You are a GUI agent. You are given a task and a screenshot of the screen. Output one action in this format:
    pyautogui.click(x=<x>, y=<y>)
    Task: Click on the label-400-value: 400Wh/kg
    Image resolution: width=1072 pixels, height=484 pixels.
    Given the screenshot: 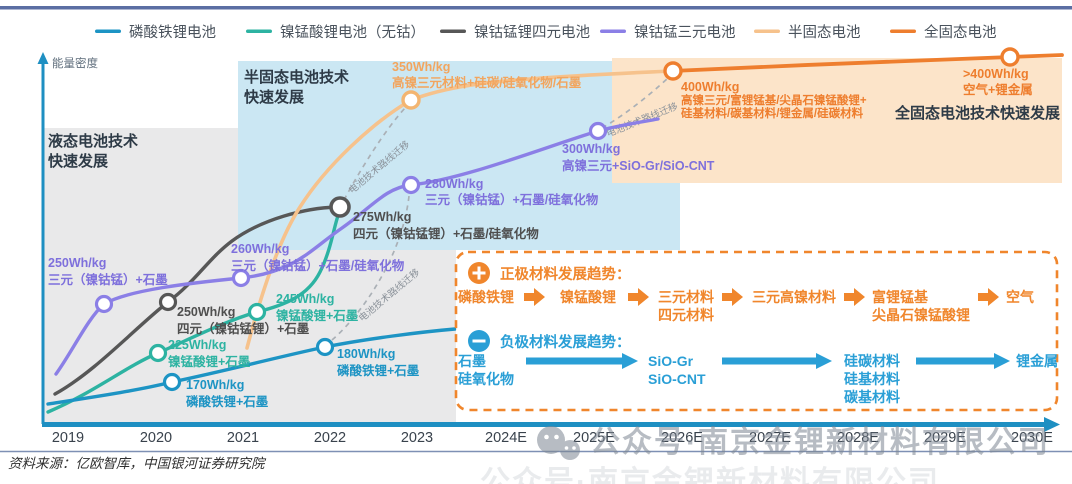 What is the action you would take?
    pyautogui.click(x=710, y=87)
    